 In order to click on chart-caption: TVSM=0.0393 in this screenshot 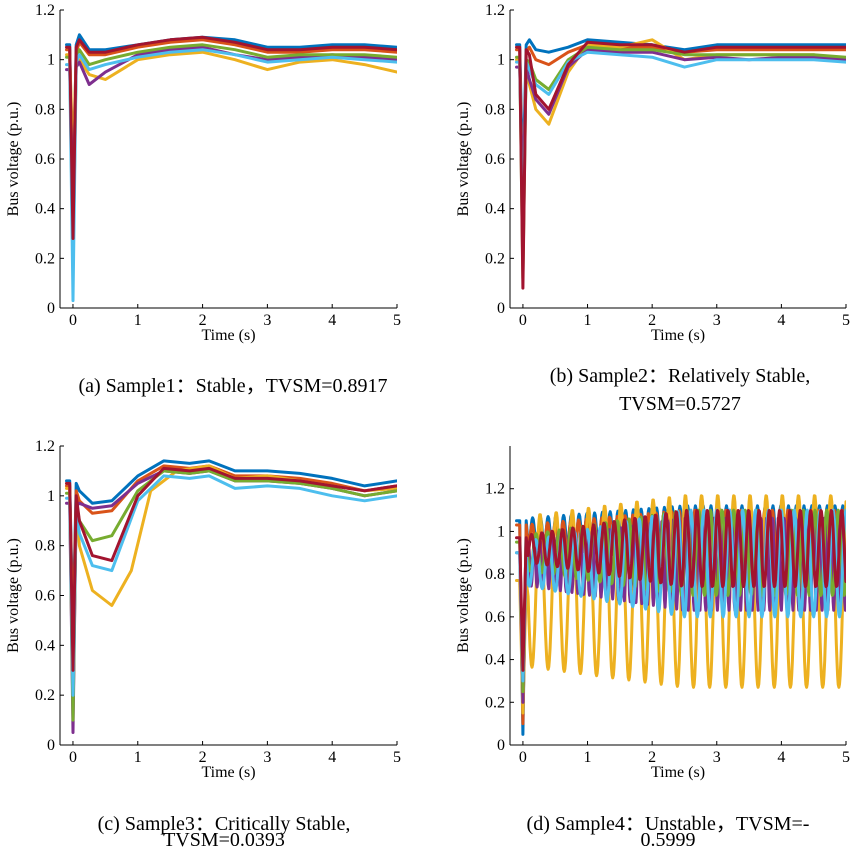, I will do `click(224, 840)`.